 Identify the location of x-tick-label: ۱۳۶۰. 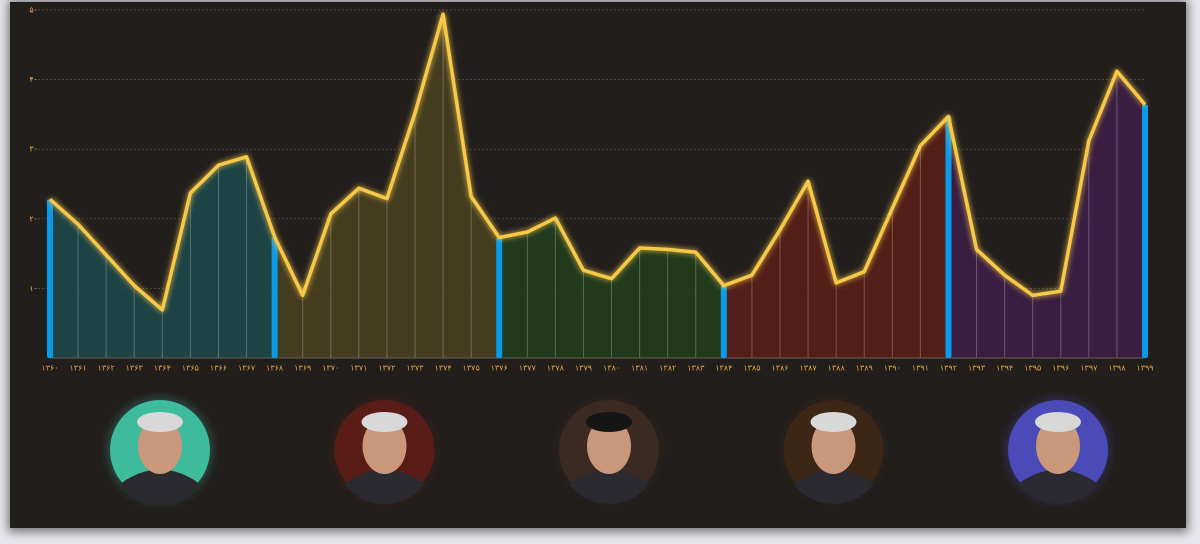
(49, 368).